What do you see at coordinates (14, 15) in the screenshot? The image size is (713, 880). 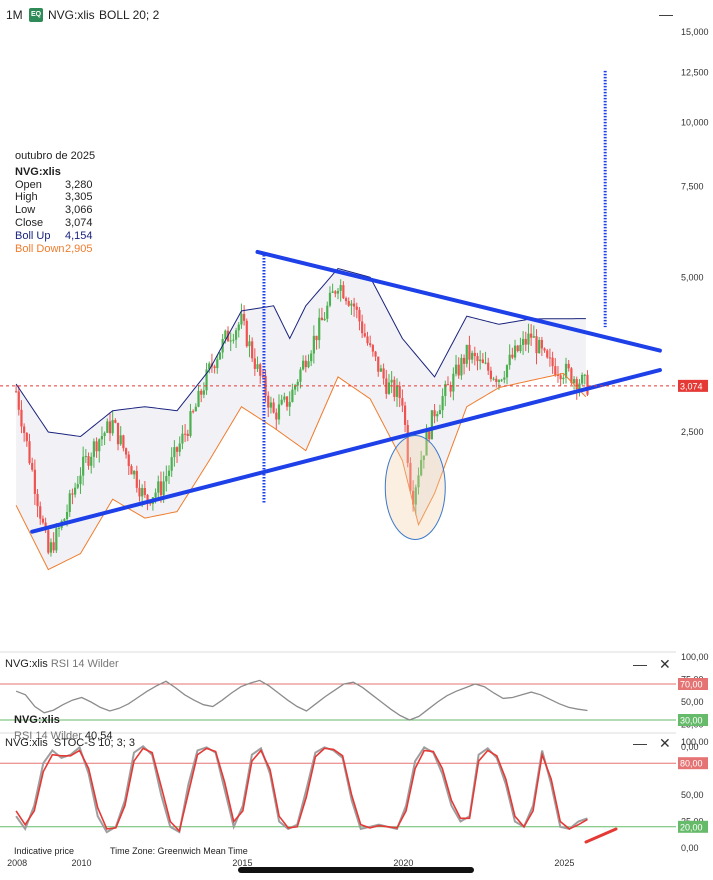 I see `timeframe-selector: 1M` at bounding box center [14, 15].